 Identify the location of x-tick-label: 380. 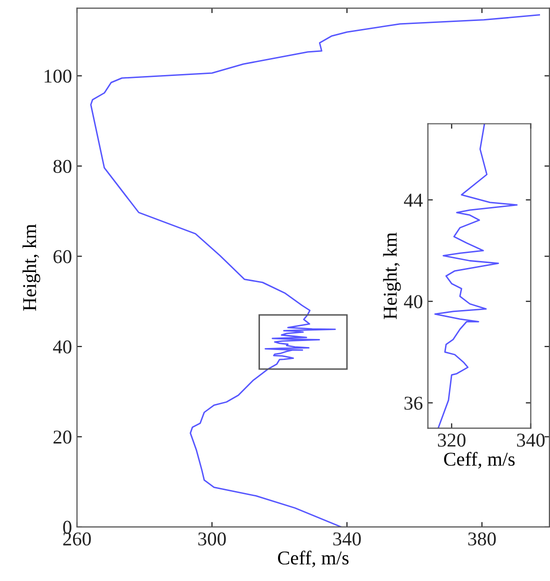
(482, 539).